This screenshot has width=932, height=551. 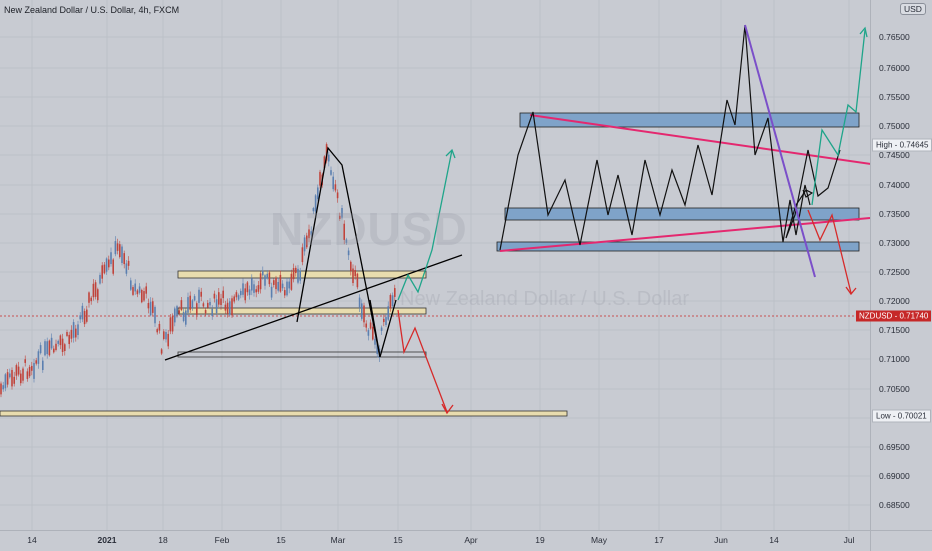 I want to click on arrow-head-green-right, so click(x=863, y=32).